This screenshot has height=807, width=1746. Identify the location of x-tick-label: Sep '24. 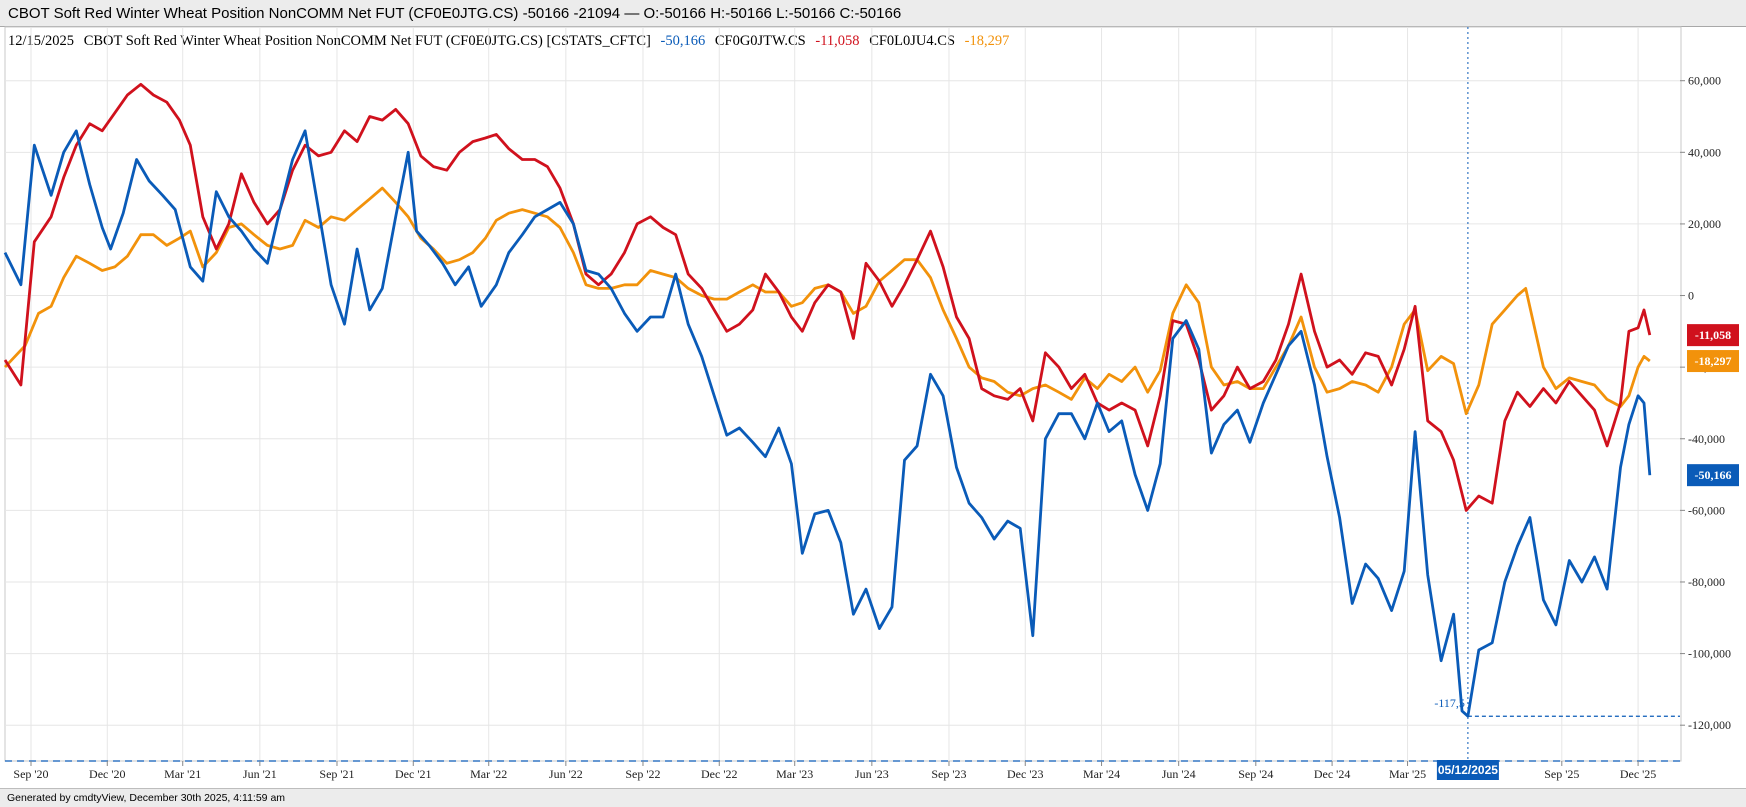
(1255, 774).